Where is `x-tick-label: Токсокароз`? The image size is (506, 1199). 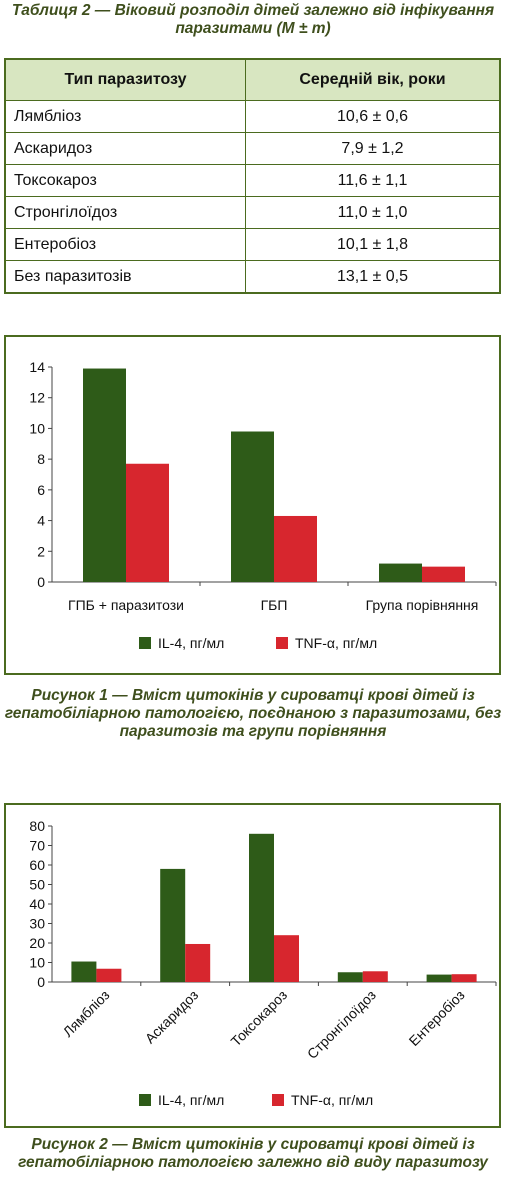 x-tick-label: Токсокароз is located at coordinates (259, 1018).